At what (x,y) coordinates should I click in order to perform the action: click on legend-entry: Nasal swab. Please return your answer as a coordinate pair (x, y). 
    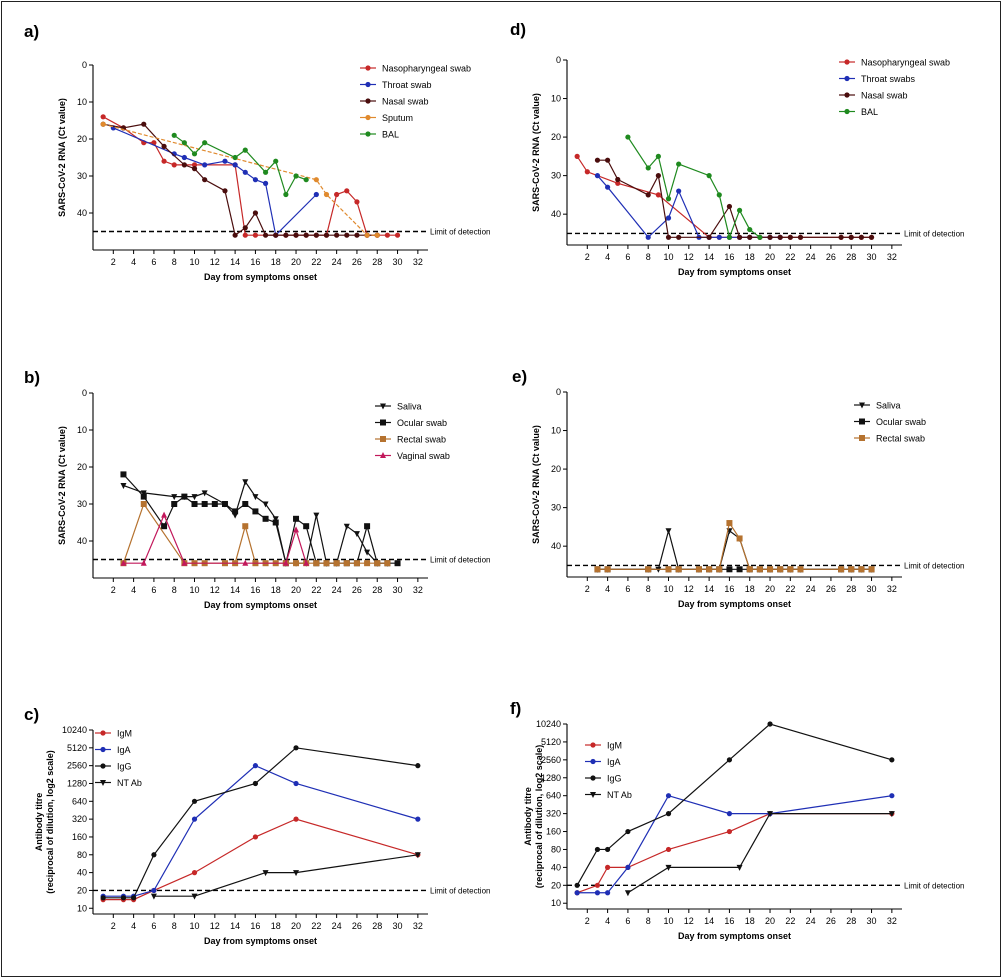
    Looking at the image, I should click on (394, 102).